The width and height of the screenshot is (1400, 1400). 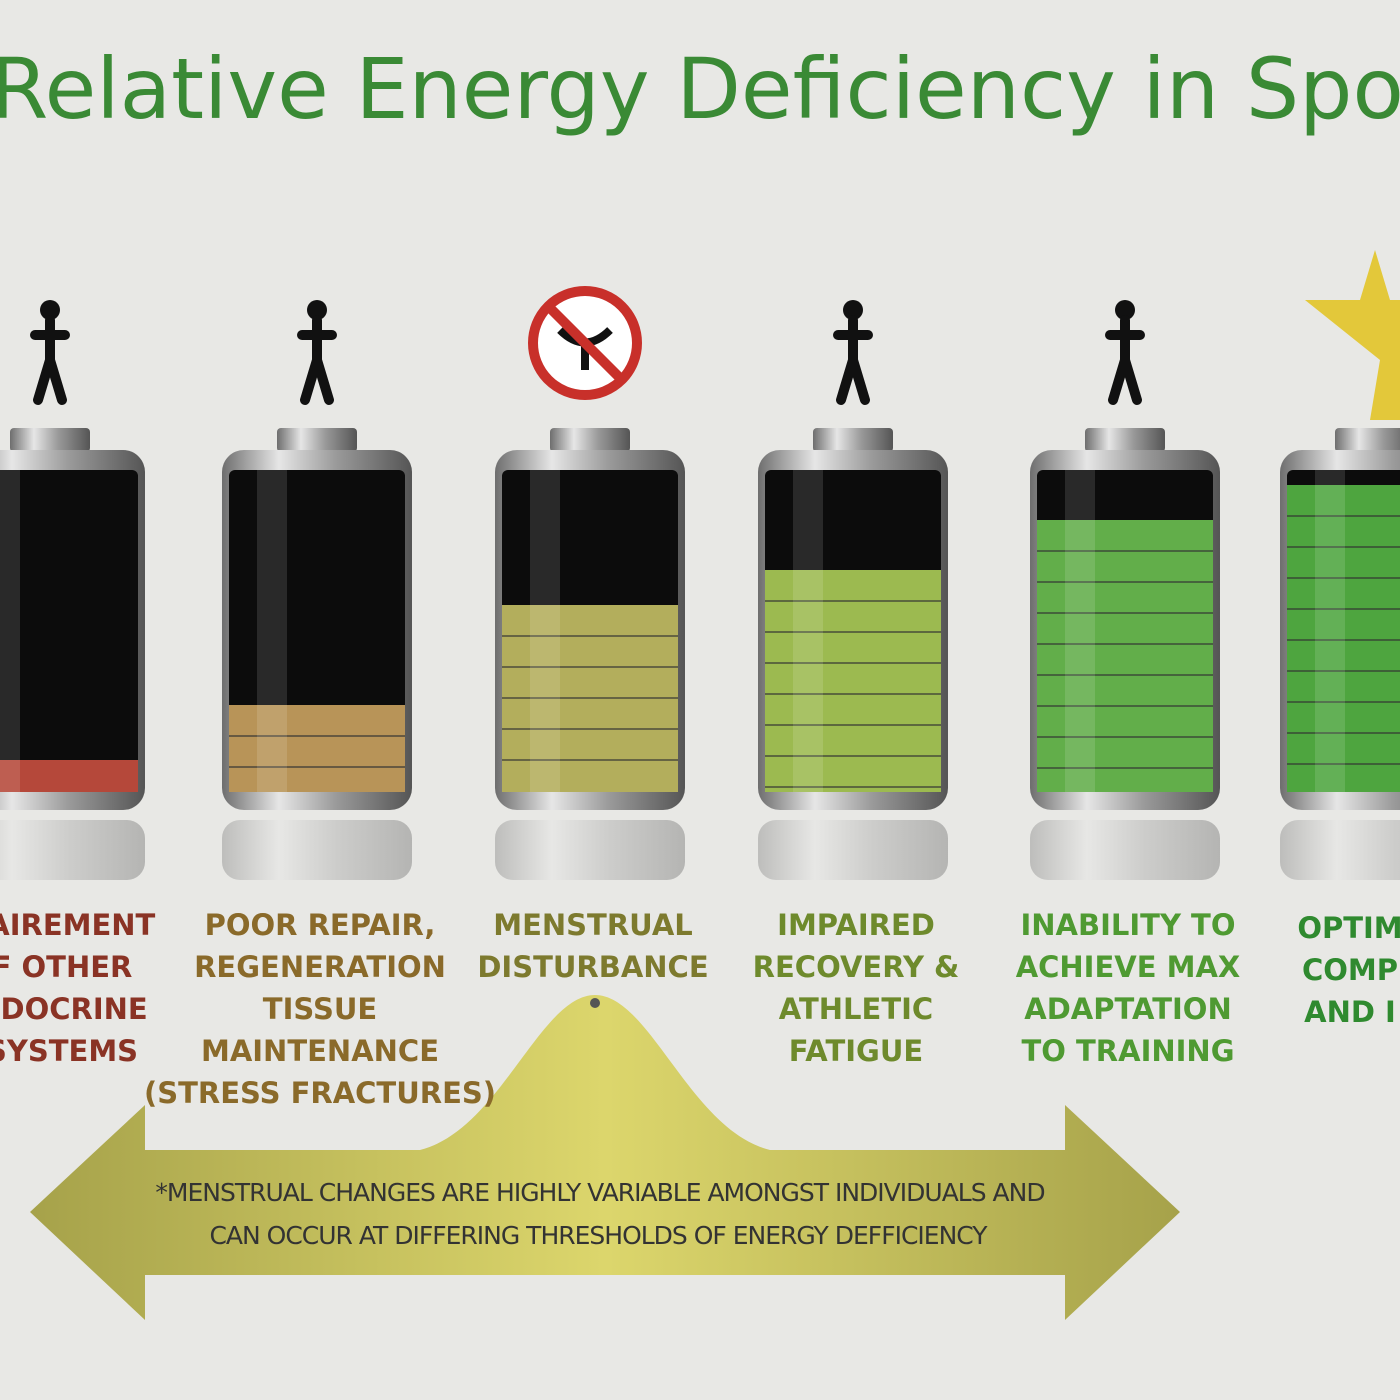 What do you see at coordinates (66, 967) in the screenshot?
I see `stage-label: F OTHER` at bounding box center [66, 967].